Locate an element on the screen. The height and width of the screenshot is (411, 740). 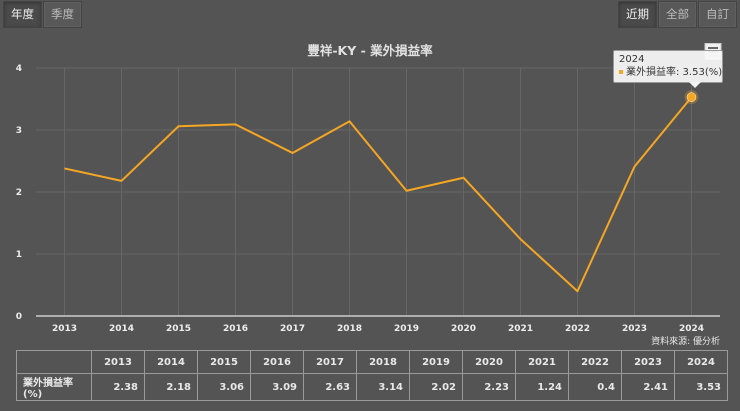
y-tick-label: 1 is located at coordinates (19, 255).